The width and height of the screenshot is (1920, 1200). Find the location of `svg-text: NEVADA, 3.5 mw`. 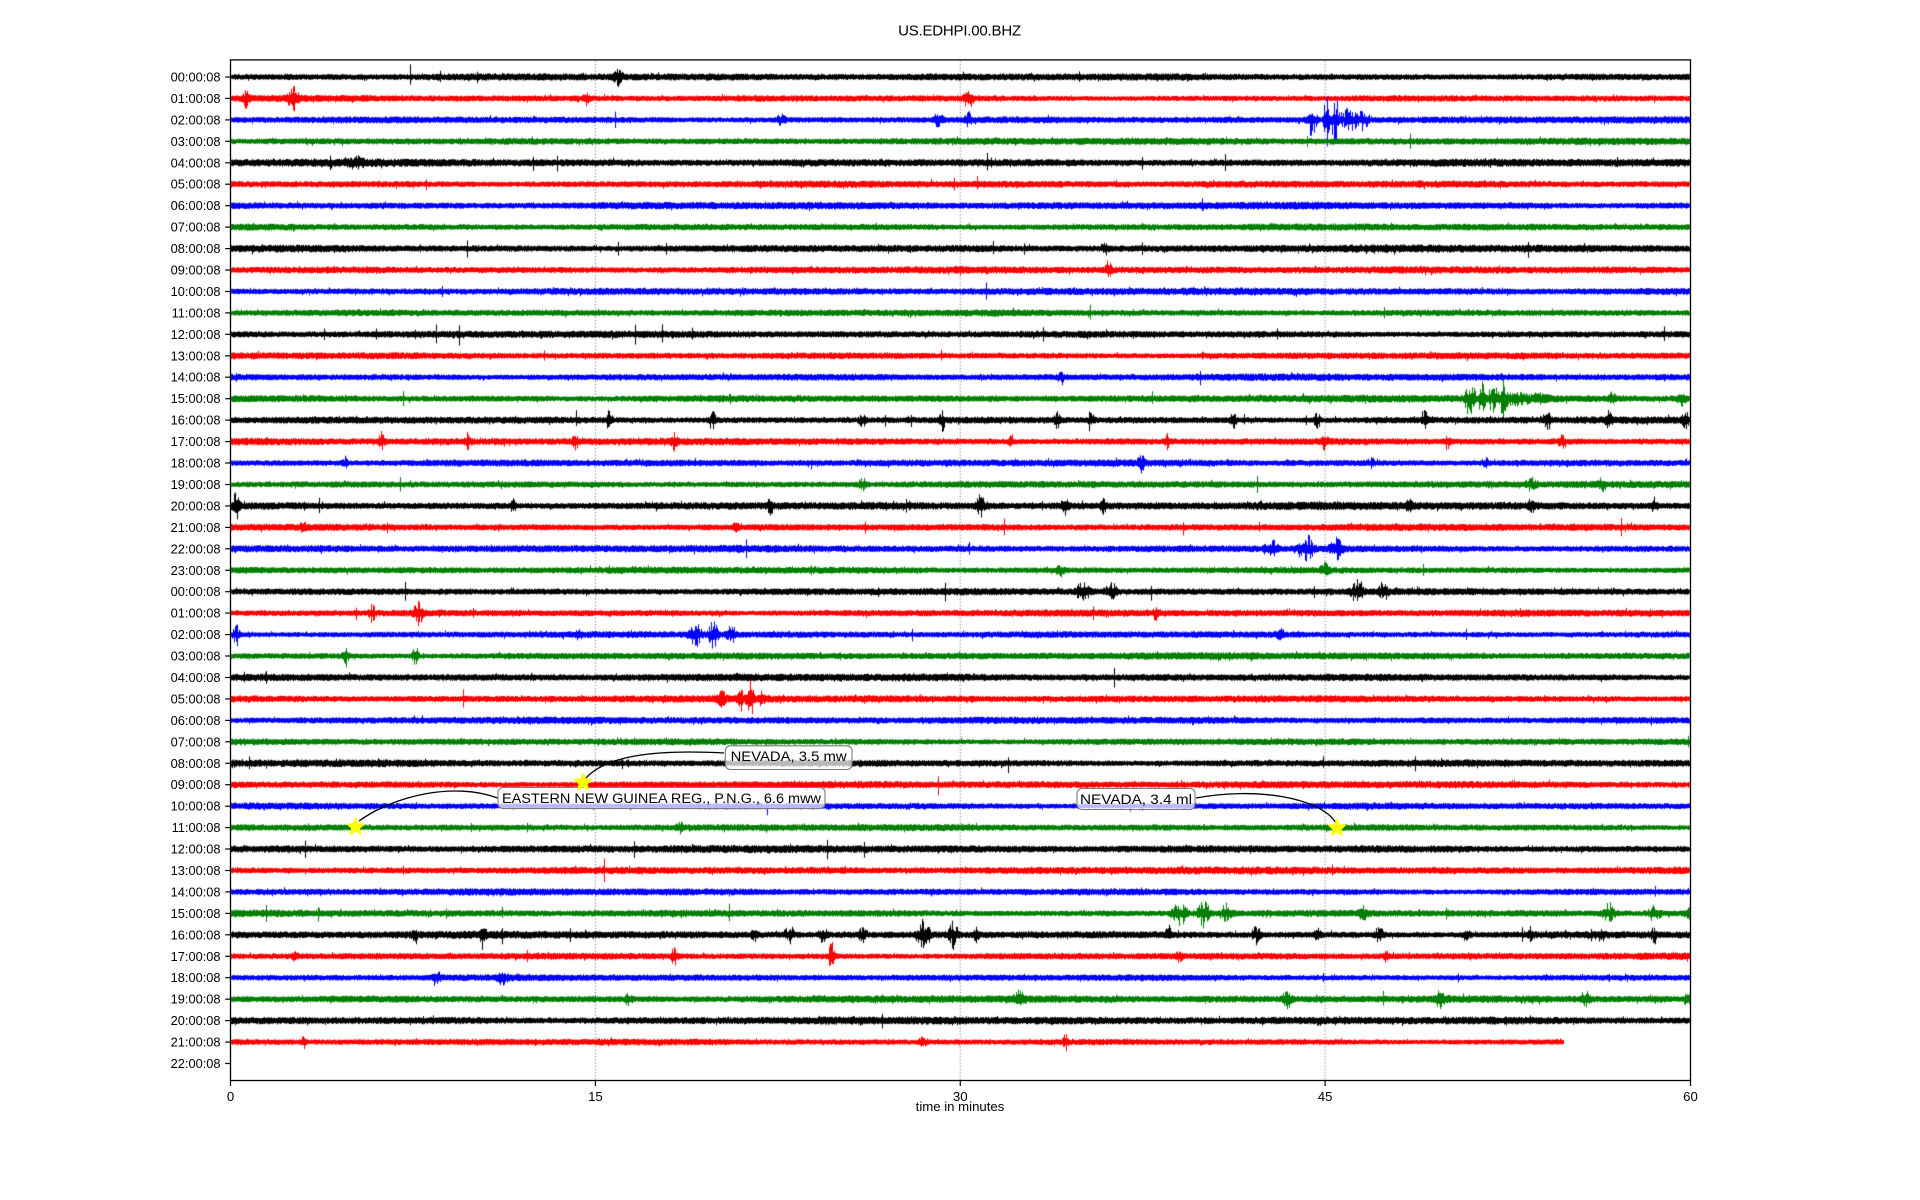

svg-text: NEVADA, 3.5 mw is located at coordinates (789, 756).